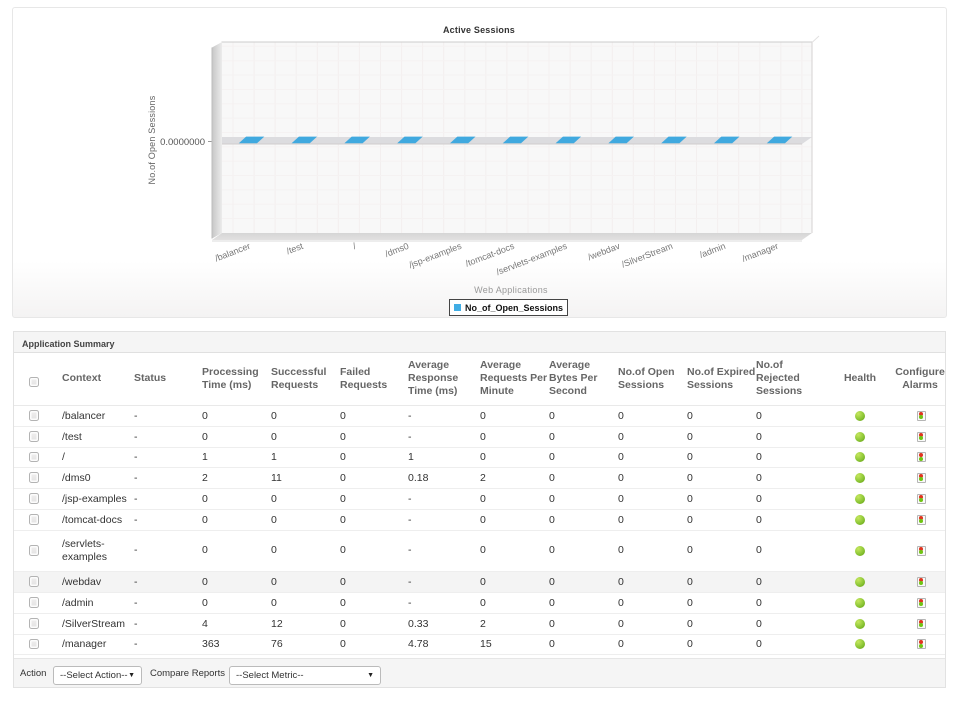 This screenshot has width=959, height=702. I want to click on svg-text: No.of Open Sessions, so click(152, 139).